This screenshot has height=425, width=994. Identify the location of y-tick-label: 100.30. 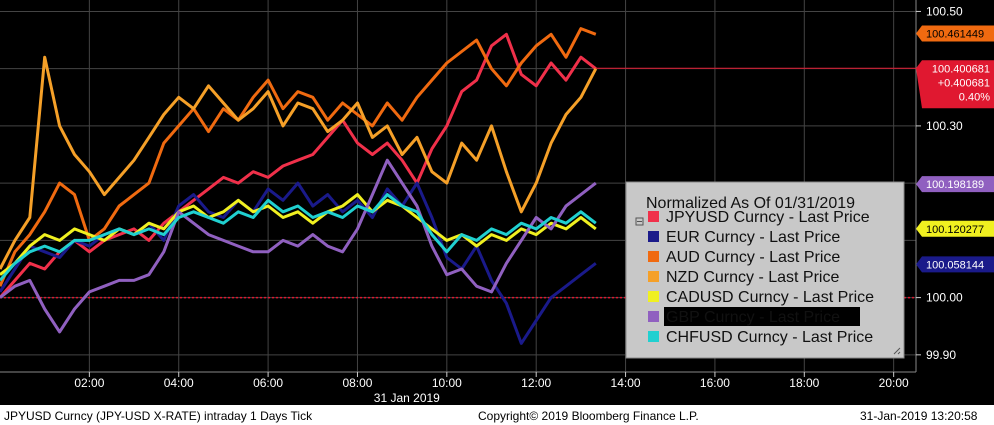
(944, 126).